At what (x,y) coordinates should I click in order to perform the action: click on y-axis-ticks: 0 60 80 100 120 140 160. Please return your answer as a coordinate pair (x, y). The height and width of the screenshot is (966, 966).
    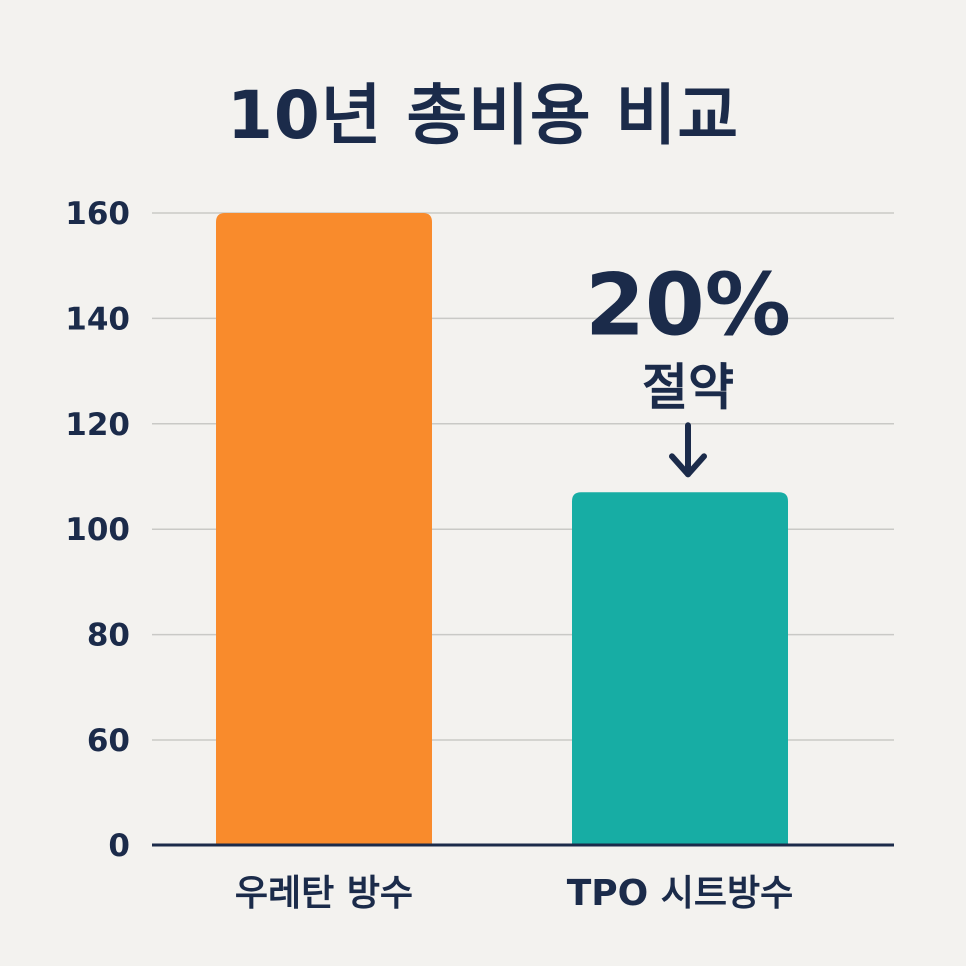
    Looking at the image, I should click on (97, 530).